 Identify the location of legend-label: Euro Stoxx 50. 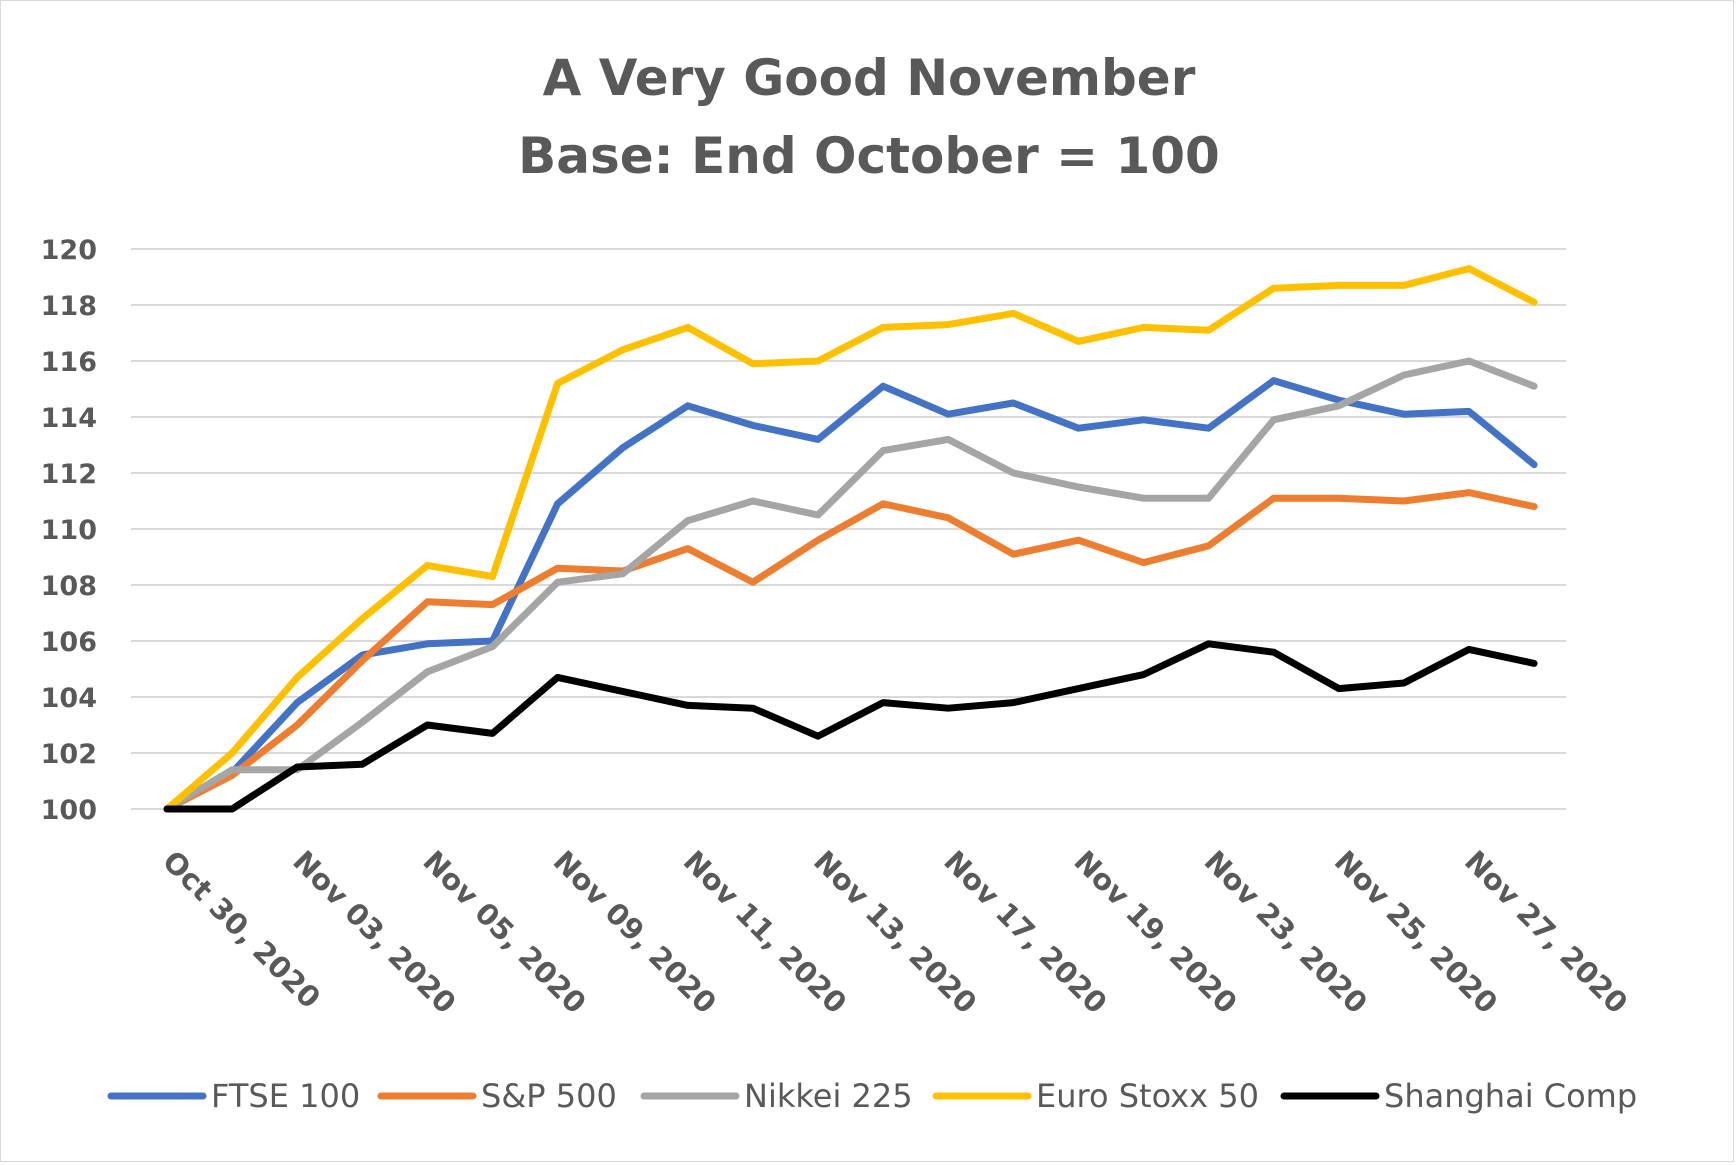
(1147, 1096).